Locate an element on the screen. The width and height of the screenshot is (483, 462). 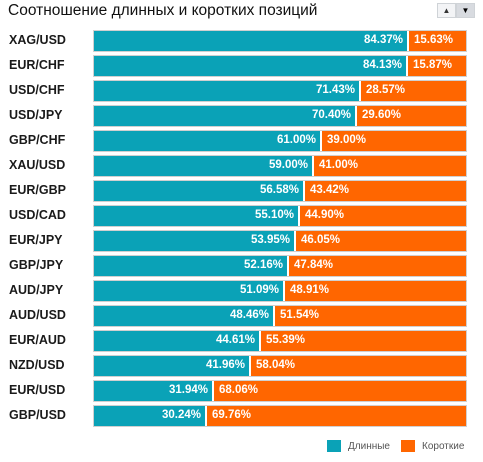
category-label: GBP/USD is located at coordinates (37, 415).